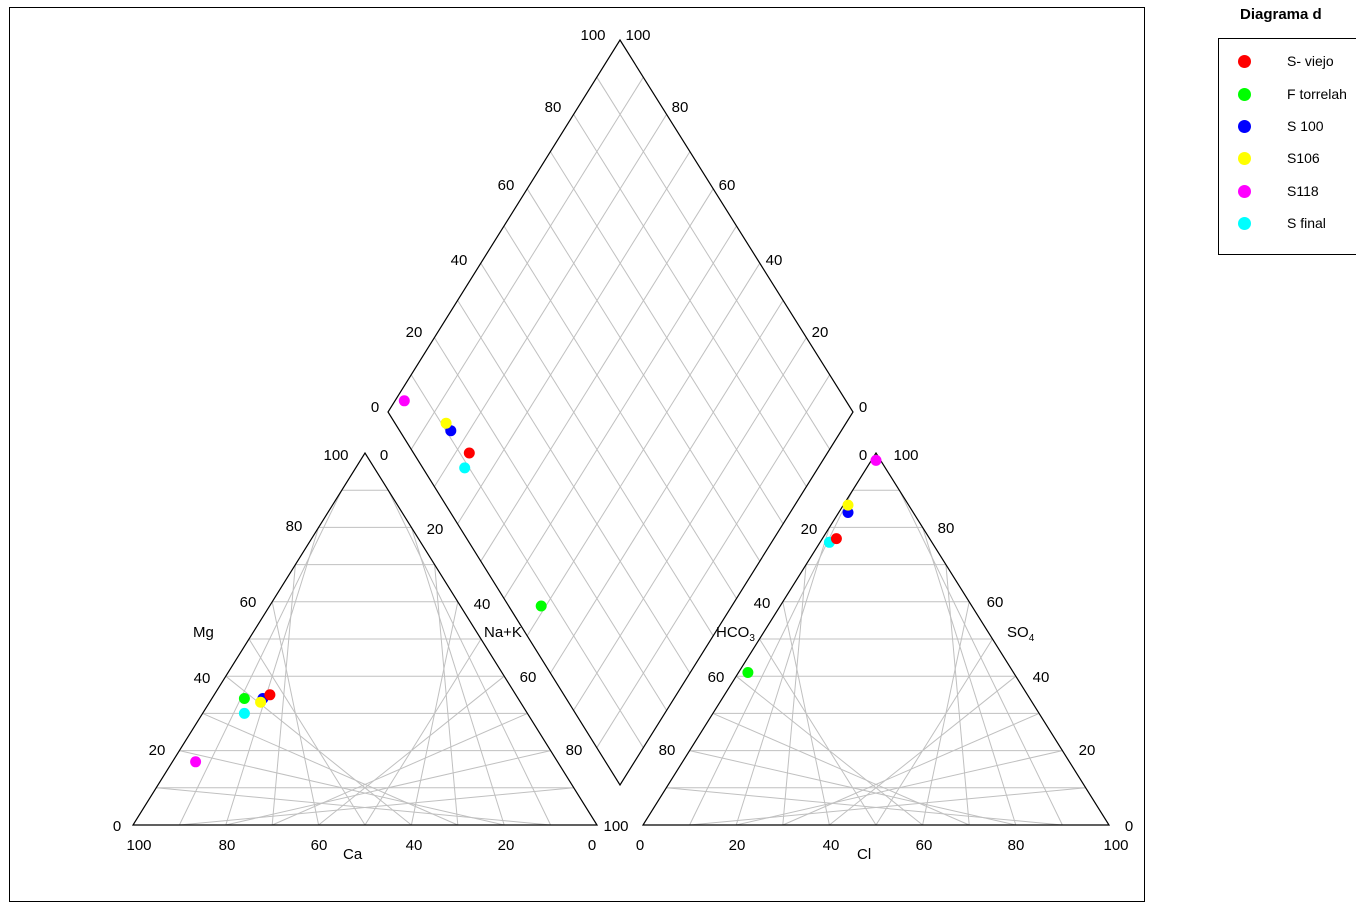  I want to click on hco3-label-sub: 3, so click(752, 638).